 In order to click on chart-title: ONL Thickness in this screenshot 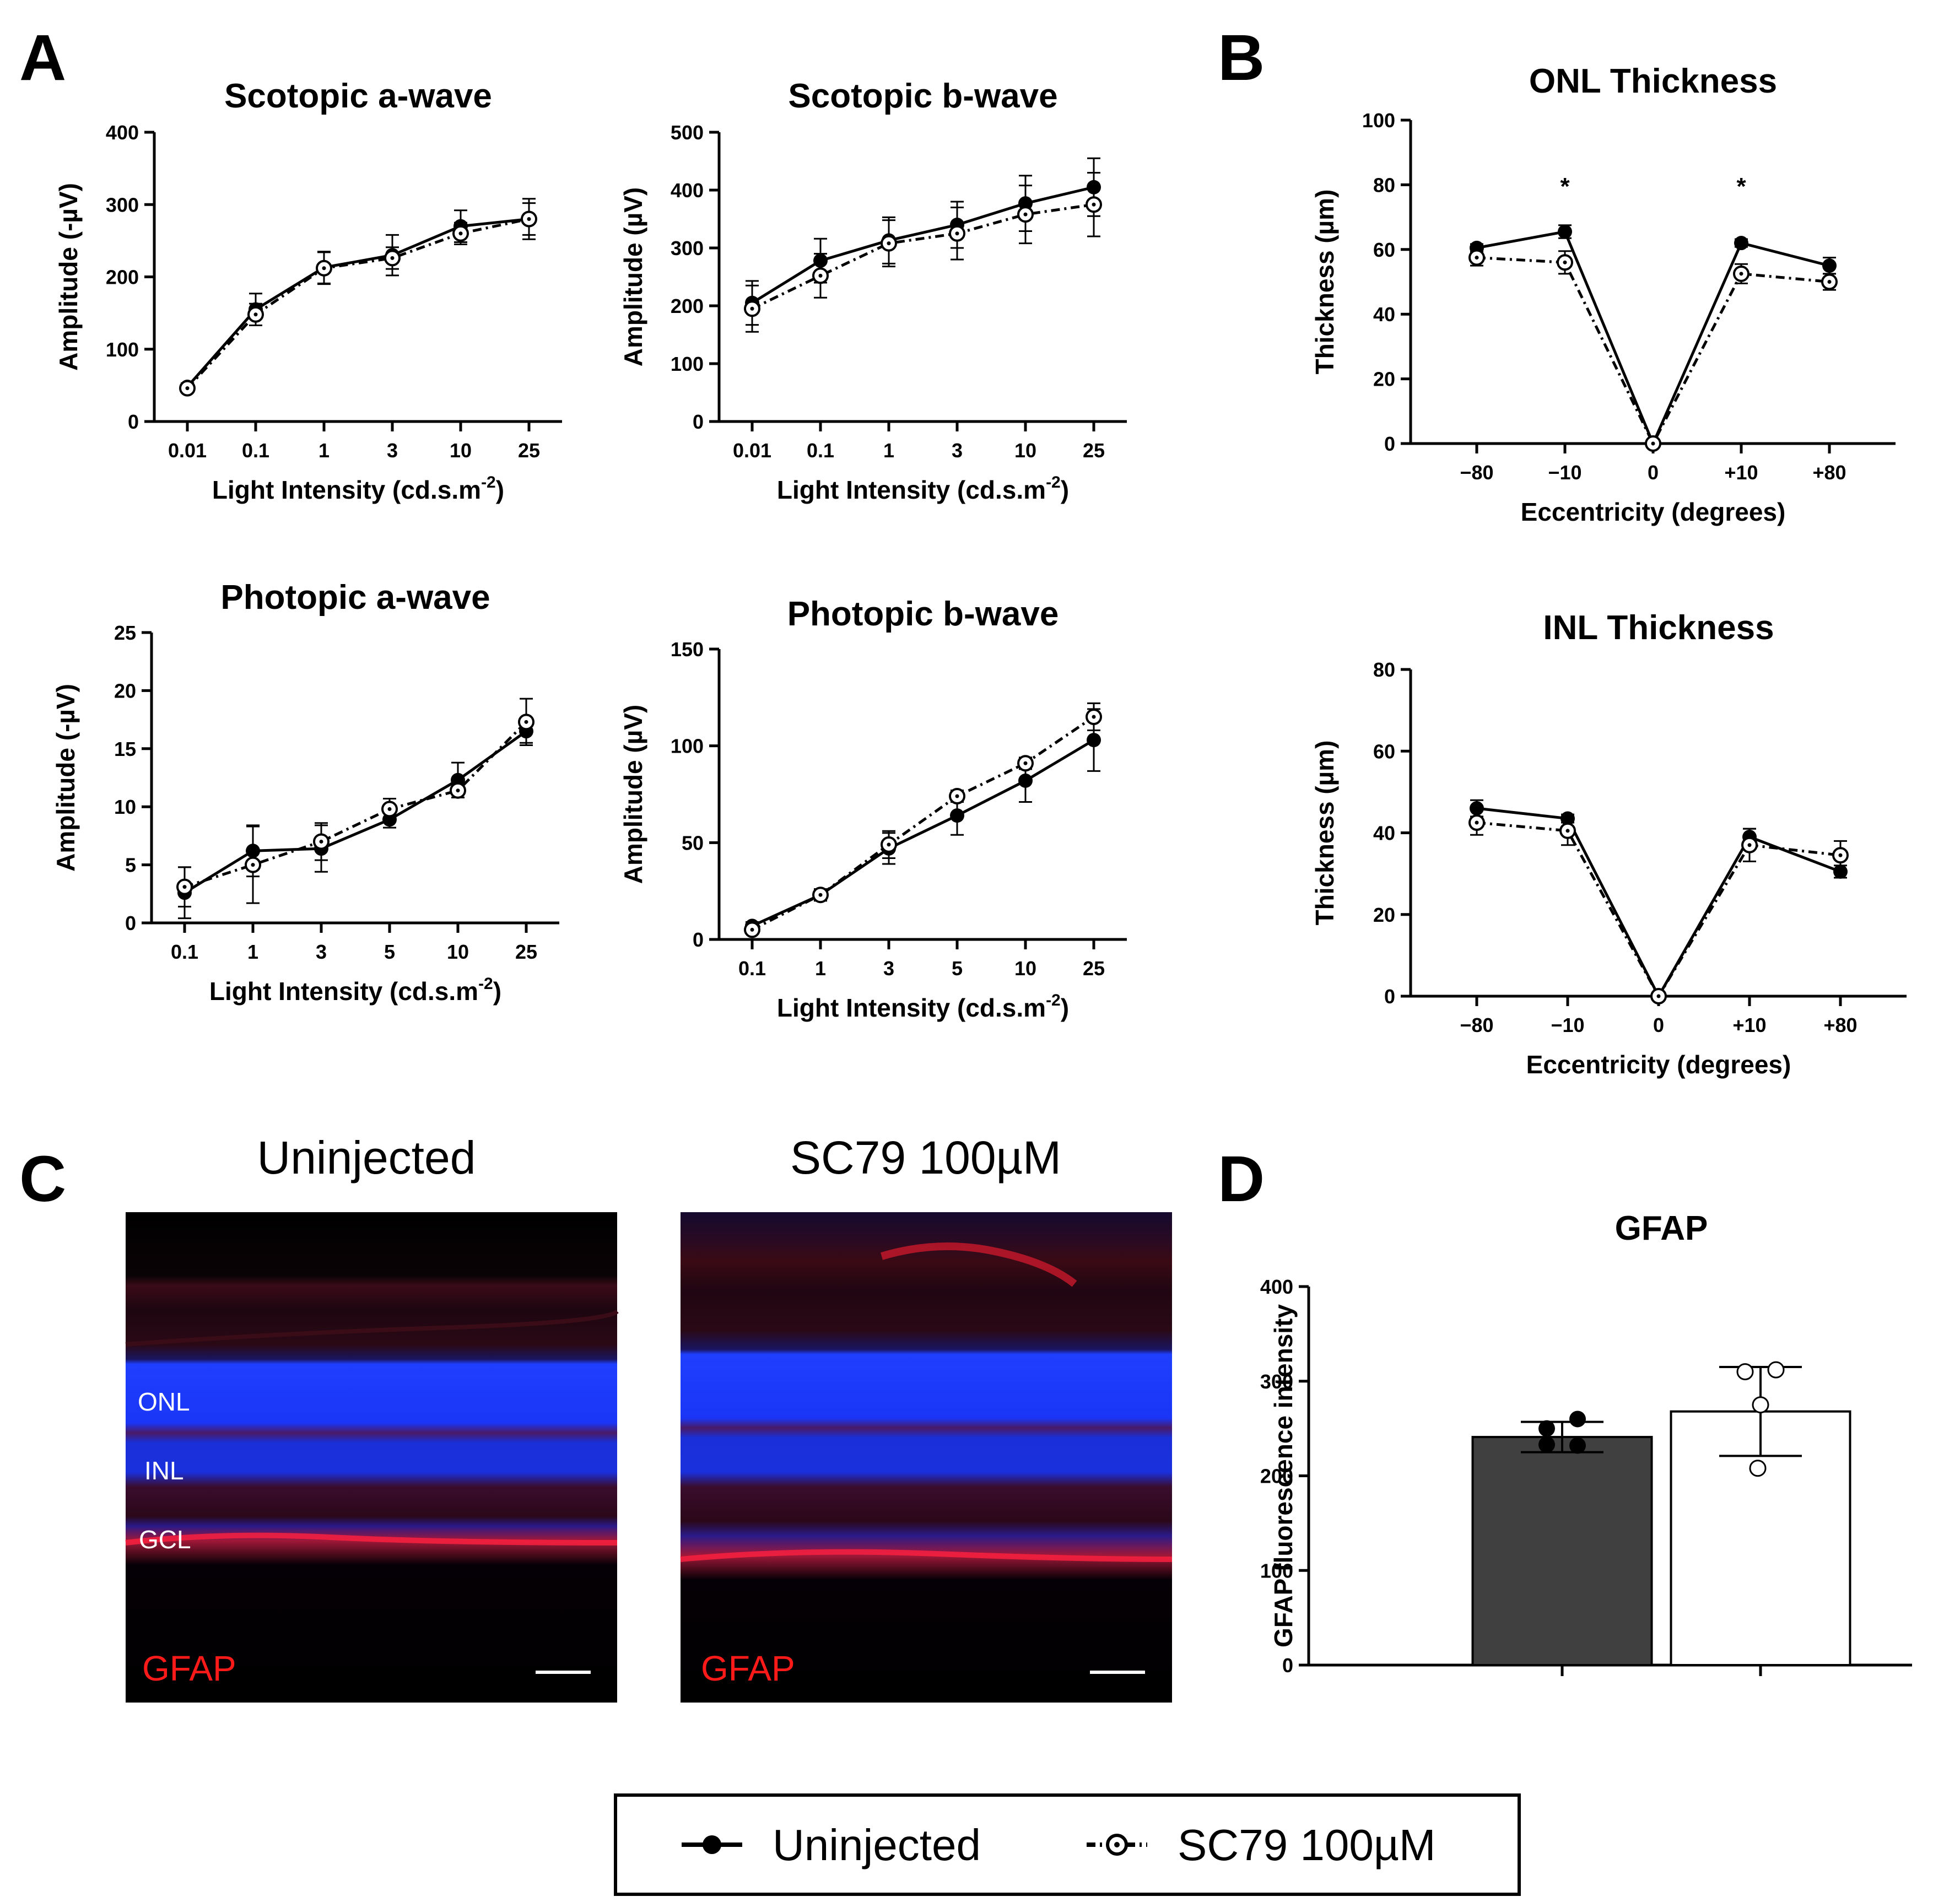, I will do `click(1653, 81)`.